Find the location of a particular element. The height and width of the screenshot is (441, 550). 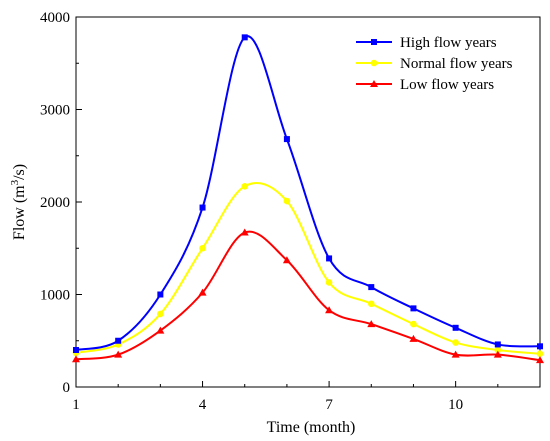

y-tick-label: 0 is located at coordinates (67, 388).